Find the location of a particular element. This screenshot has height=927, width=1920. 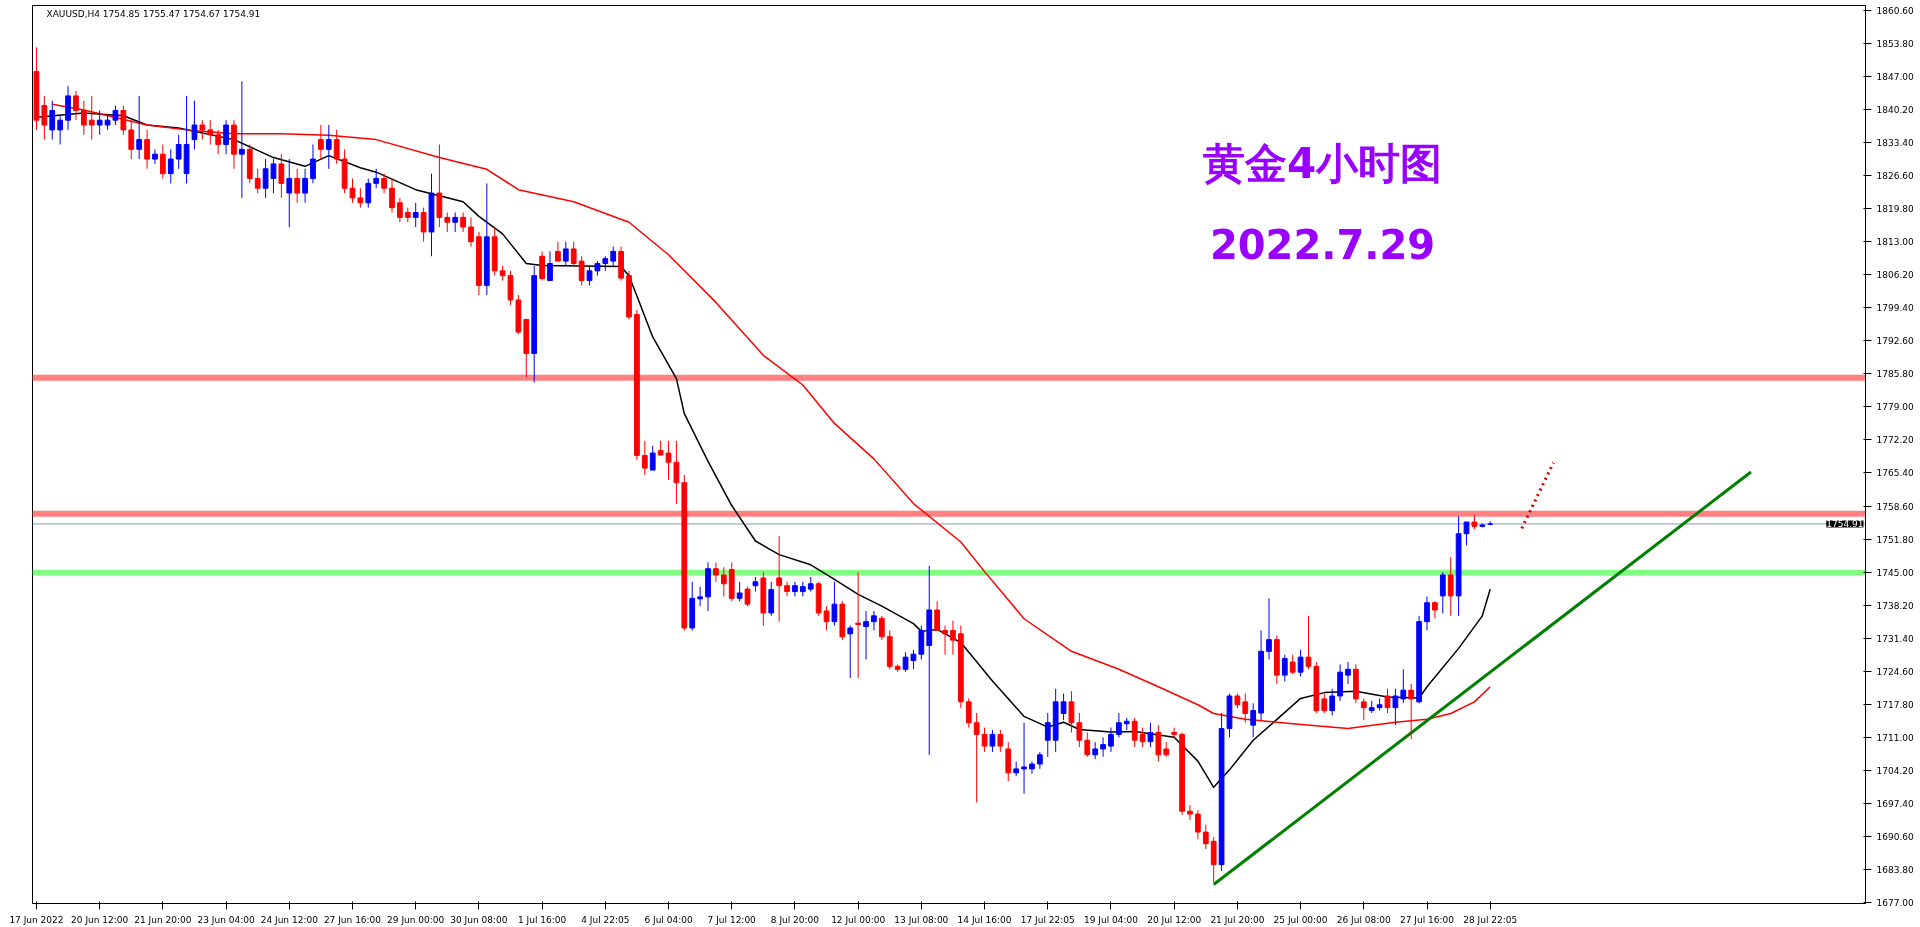

y-tick-label: 1813.00 is located at coordinates (1895, 242).